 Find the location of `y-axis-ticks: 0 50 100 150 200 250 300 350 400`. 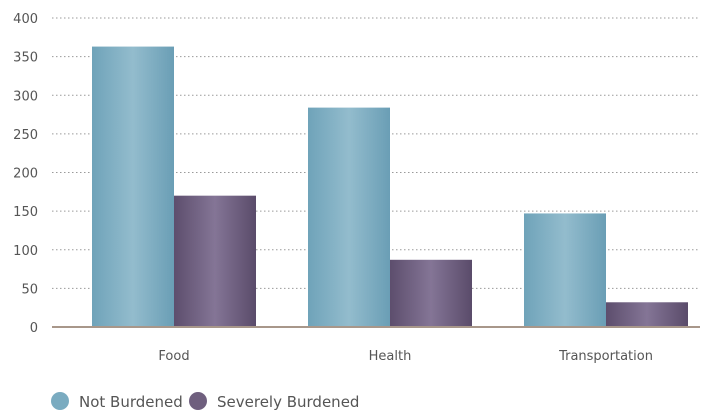

y-axis-ticks: 0 50 100 150 200 250 300 350 400 is located at coordinates (25, 174).